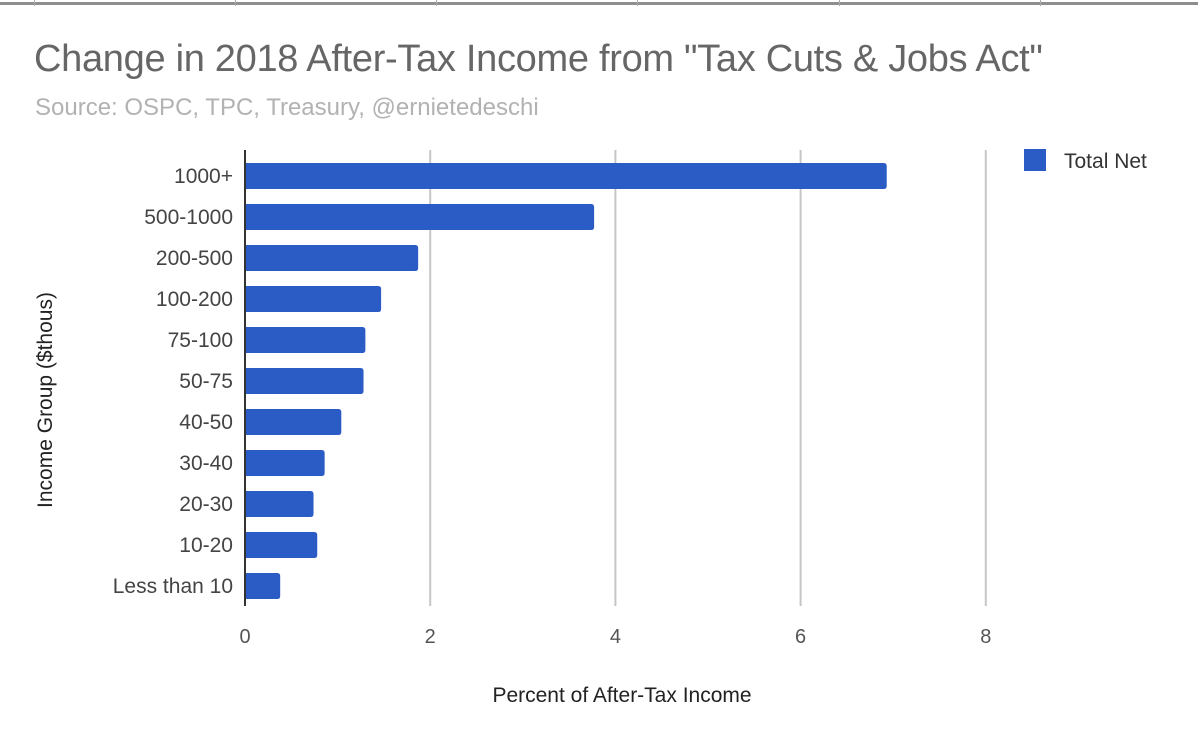 The height and width of the screenshot is (746, 1198). I want to click on legend: Total Net, so click(1085, 161).